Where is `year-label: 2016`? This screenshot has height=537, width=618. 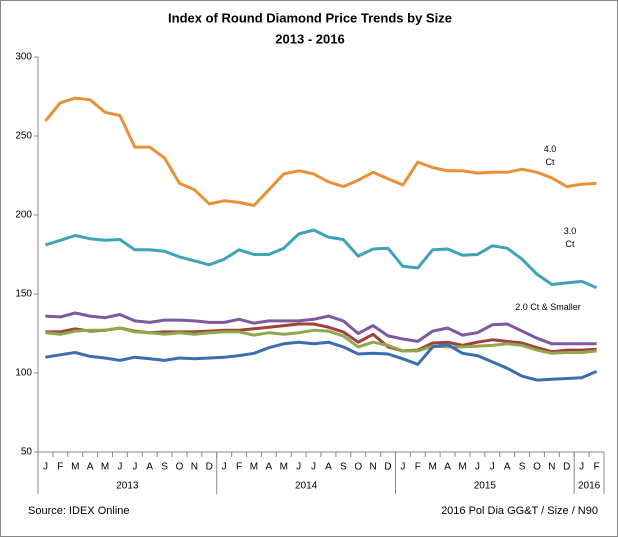 year-label: 2016 is located at coordinates (589, 486).